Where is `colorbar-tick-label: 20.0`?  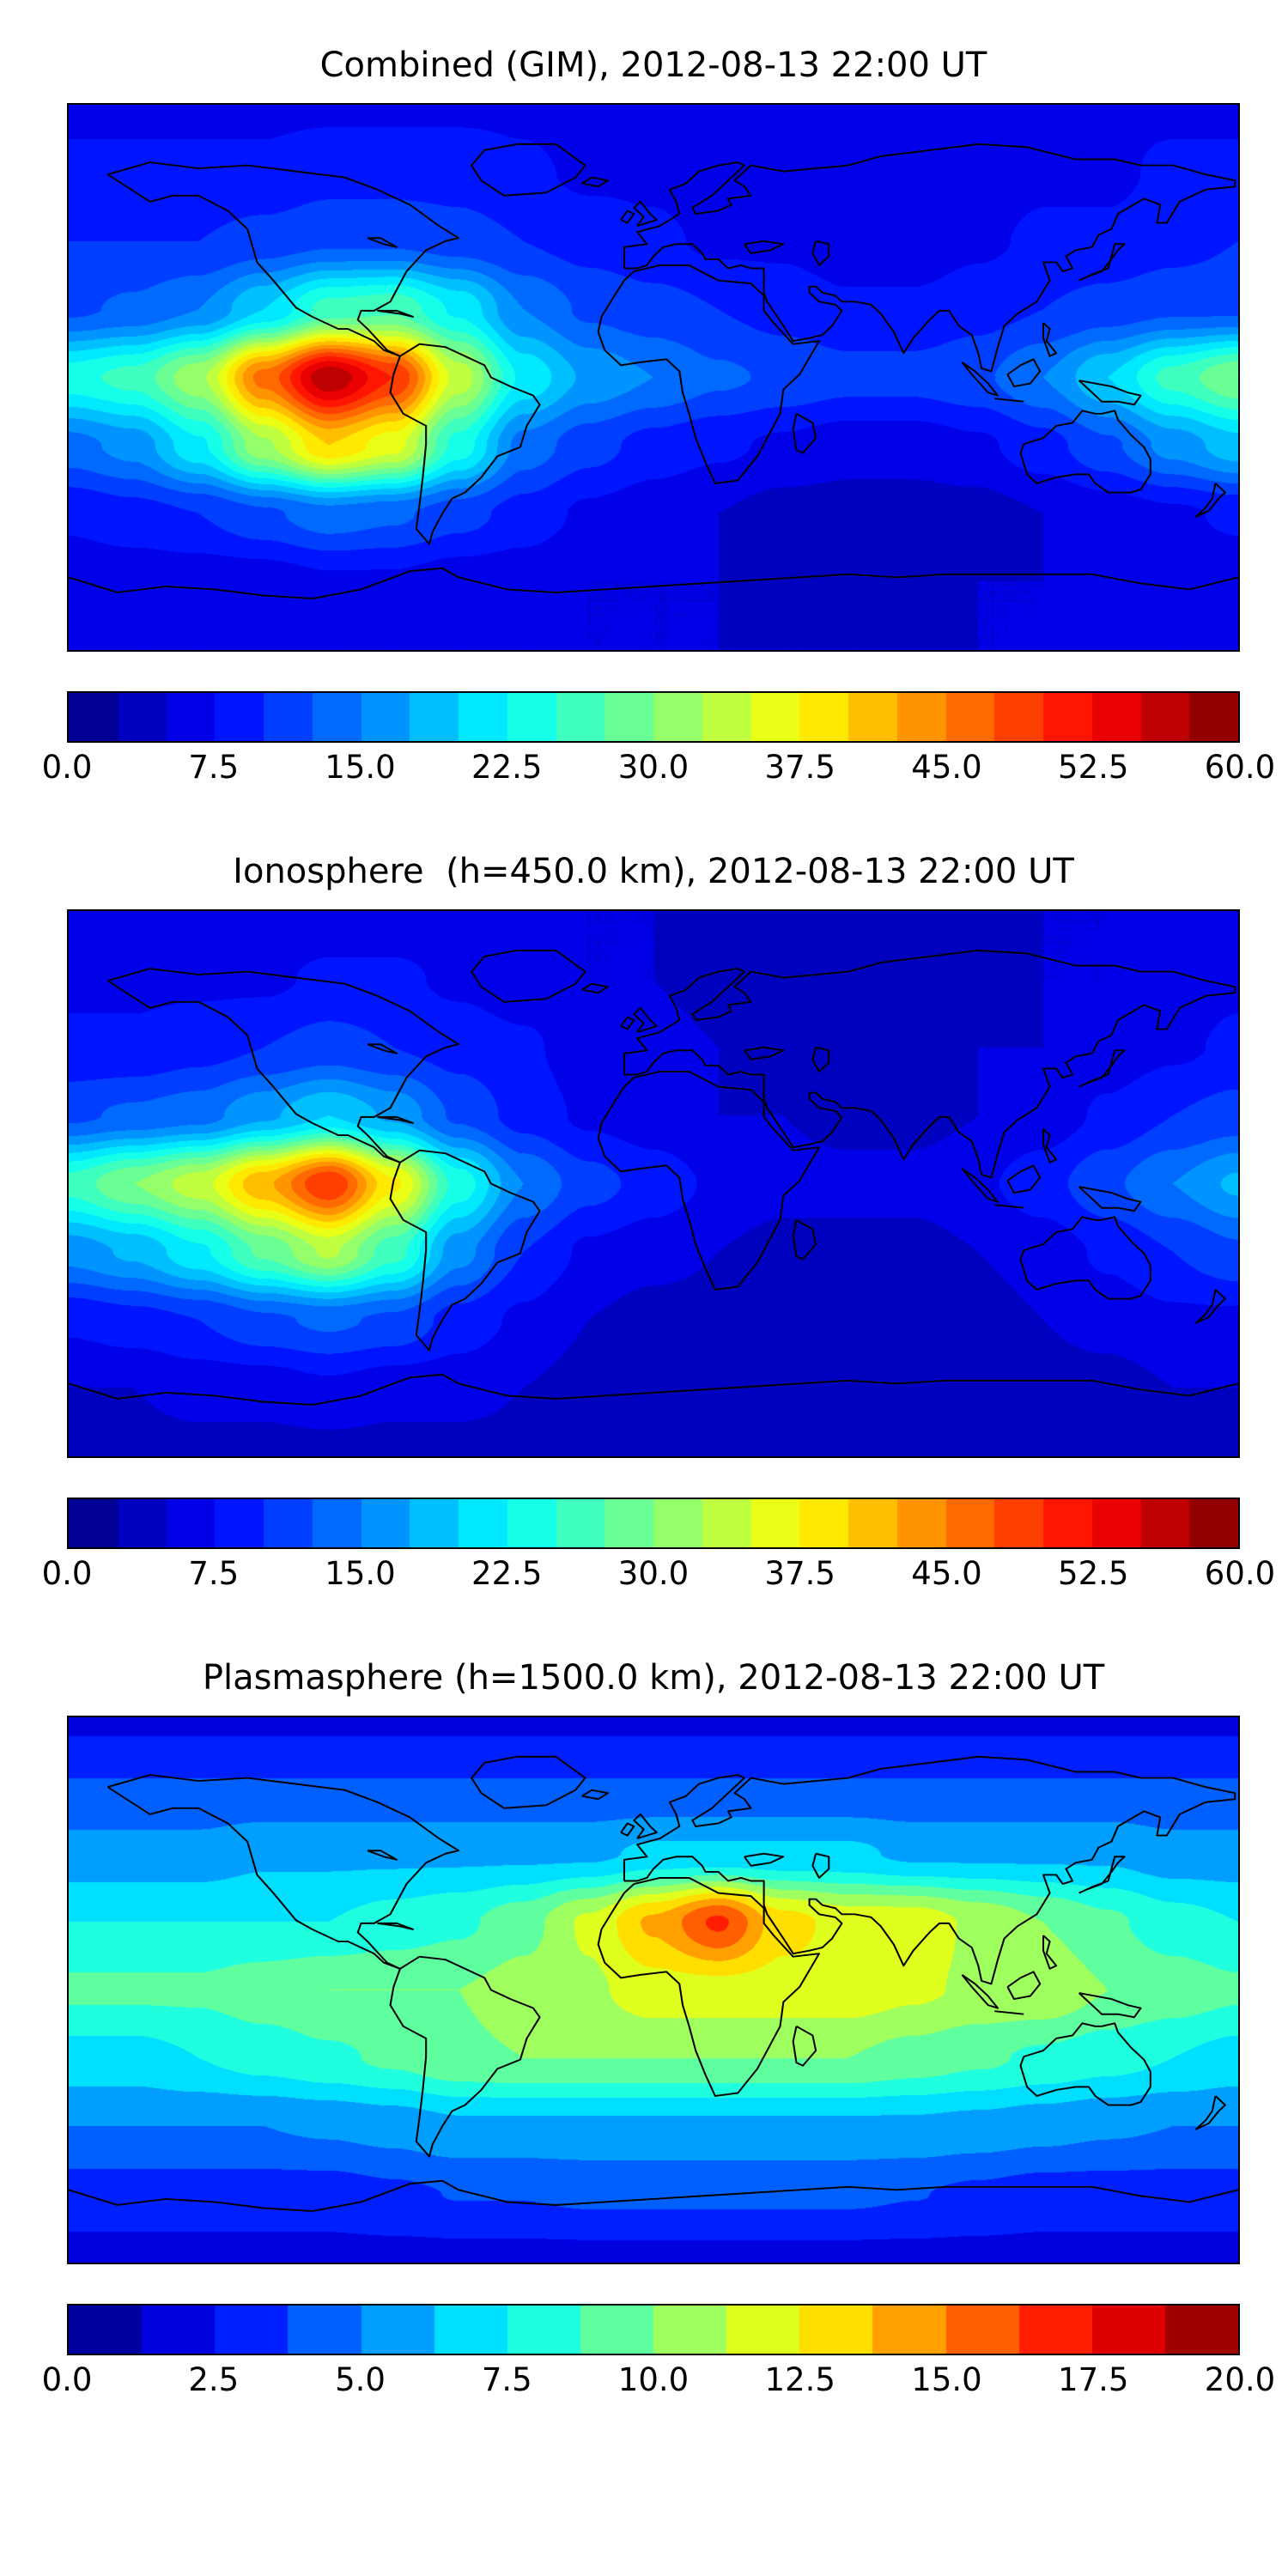 colorbar-tick-label: 20.0 is located at coordinates (1240, 2379).